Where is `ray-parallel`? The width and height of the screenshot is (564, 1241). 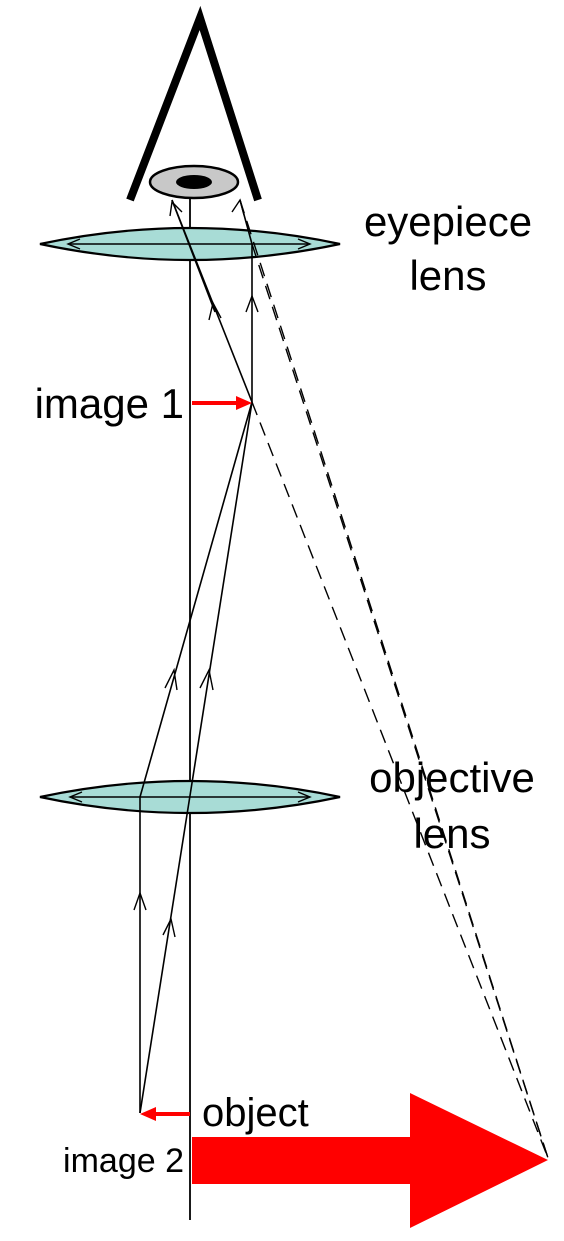
ray-parallel is located at coordinates (196, 757).